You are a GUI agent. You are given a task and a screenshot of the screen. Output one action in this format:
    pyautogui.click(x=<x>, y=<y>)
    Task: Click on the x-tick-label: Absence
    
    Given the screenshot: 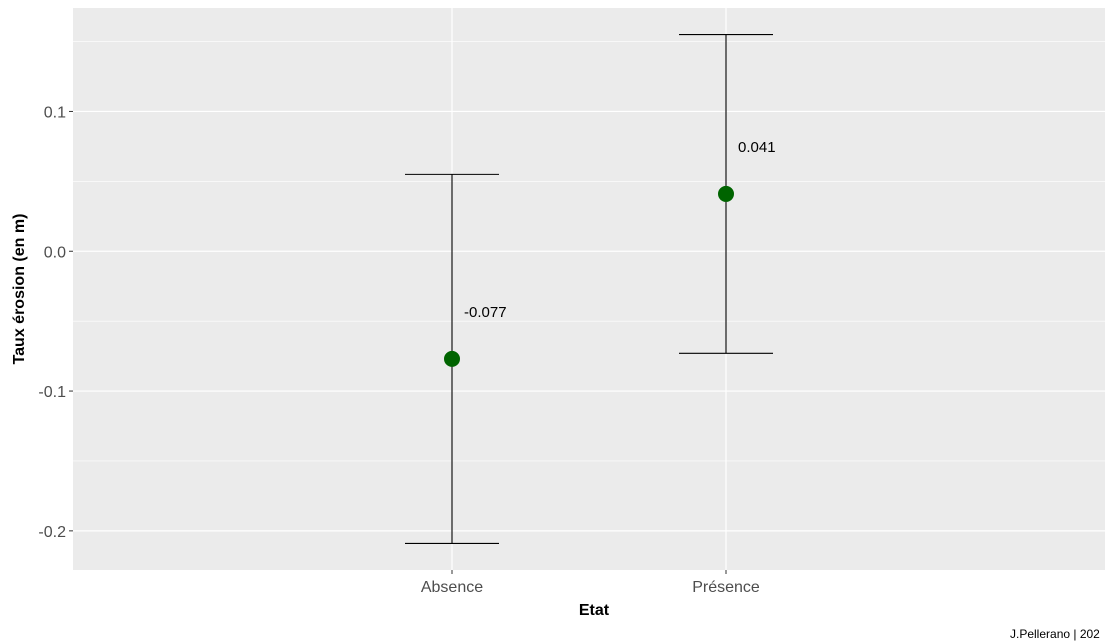 What is the action you would take?
    pyautogui.click(x=452, y=587)
    